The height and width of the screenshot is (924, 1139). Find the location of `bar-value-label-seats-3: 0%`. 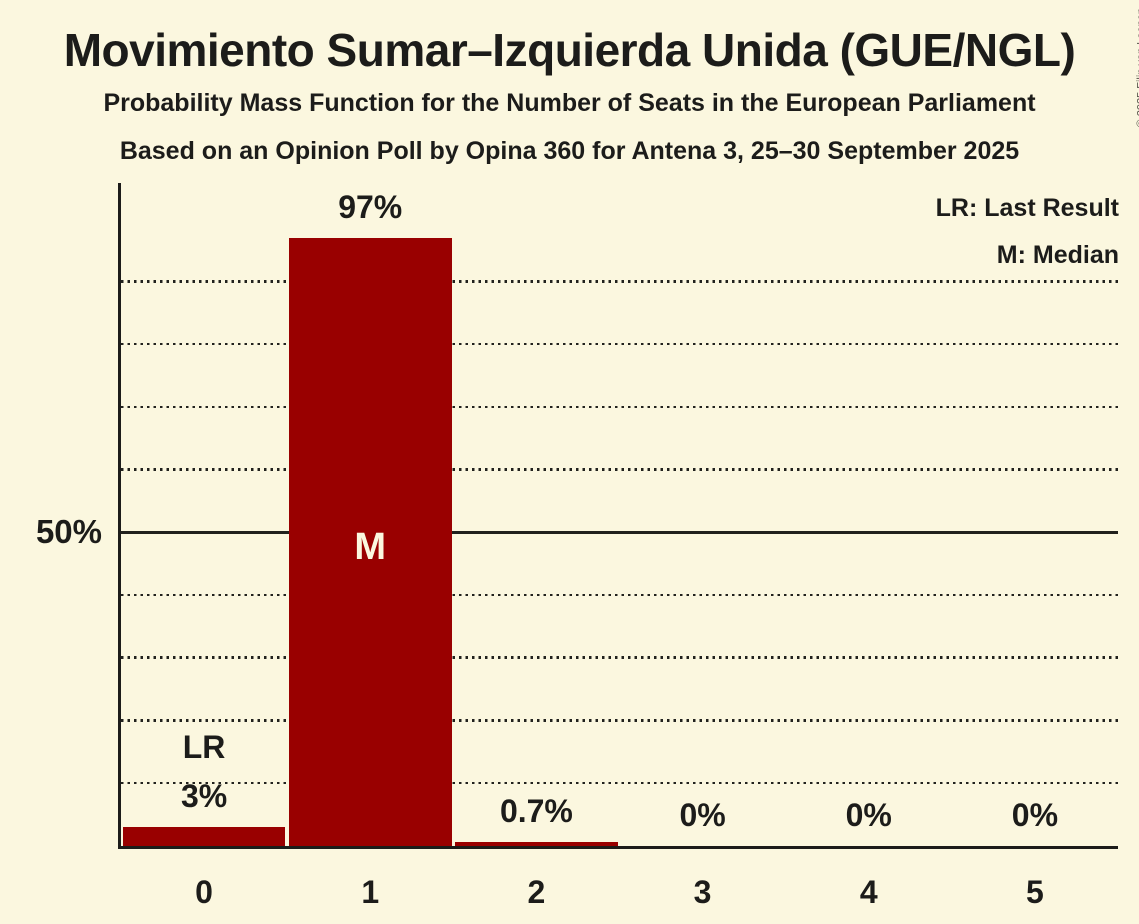

bar-value-label-seats-3: 0% is located at coordinates (702, 815).